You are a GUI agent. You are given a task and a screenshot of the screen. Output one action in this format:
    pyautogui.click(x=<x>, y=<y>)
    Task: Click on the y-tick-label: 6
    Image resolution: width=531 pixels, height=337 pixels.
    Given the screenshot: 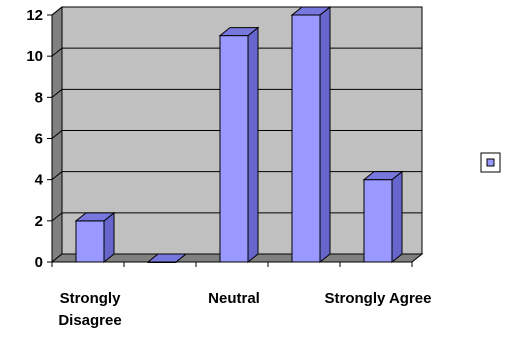 What is the action you would take?
    pyautogui.click(x=39, y=139)
    